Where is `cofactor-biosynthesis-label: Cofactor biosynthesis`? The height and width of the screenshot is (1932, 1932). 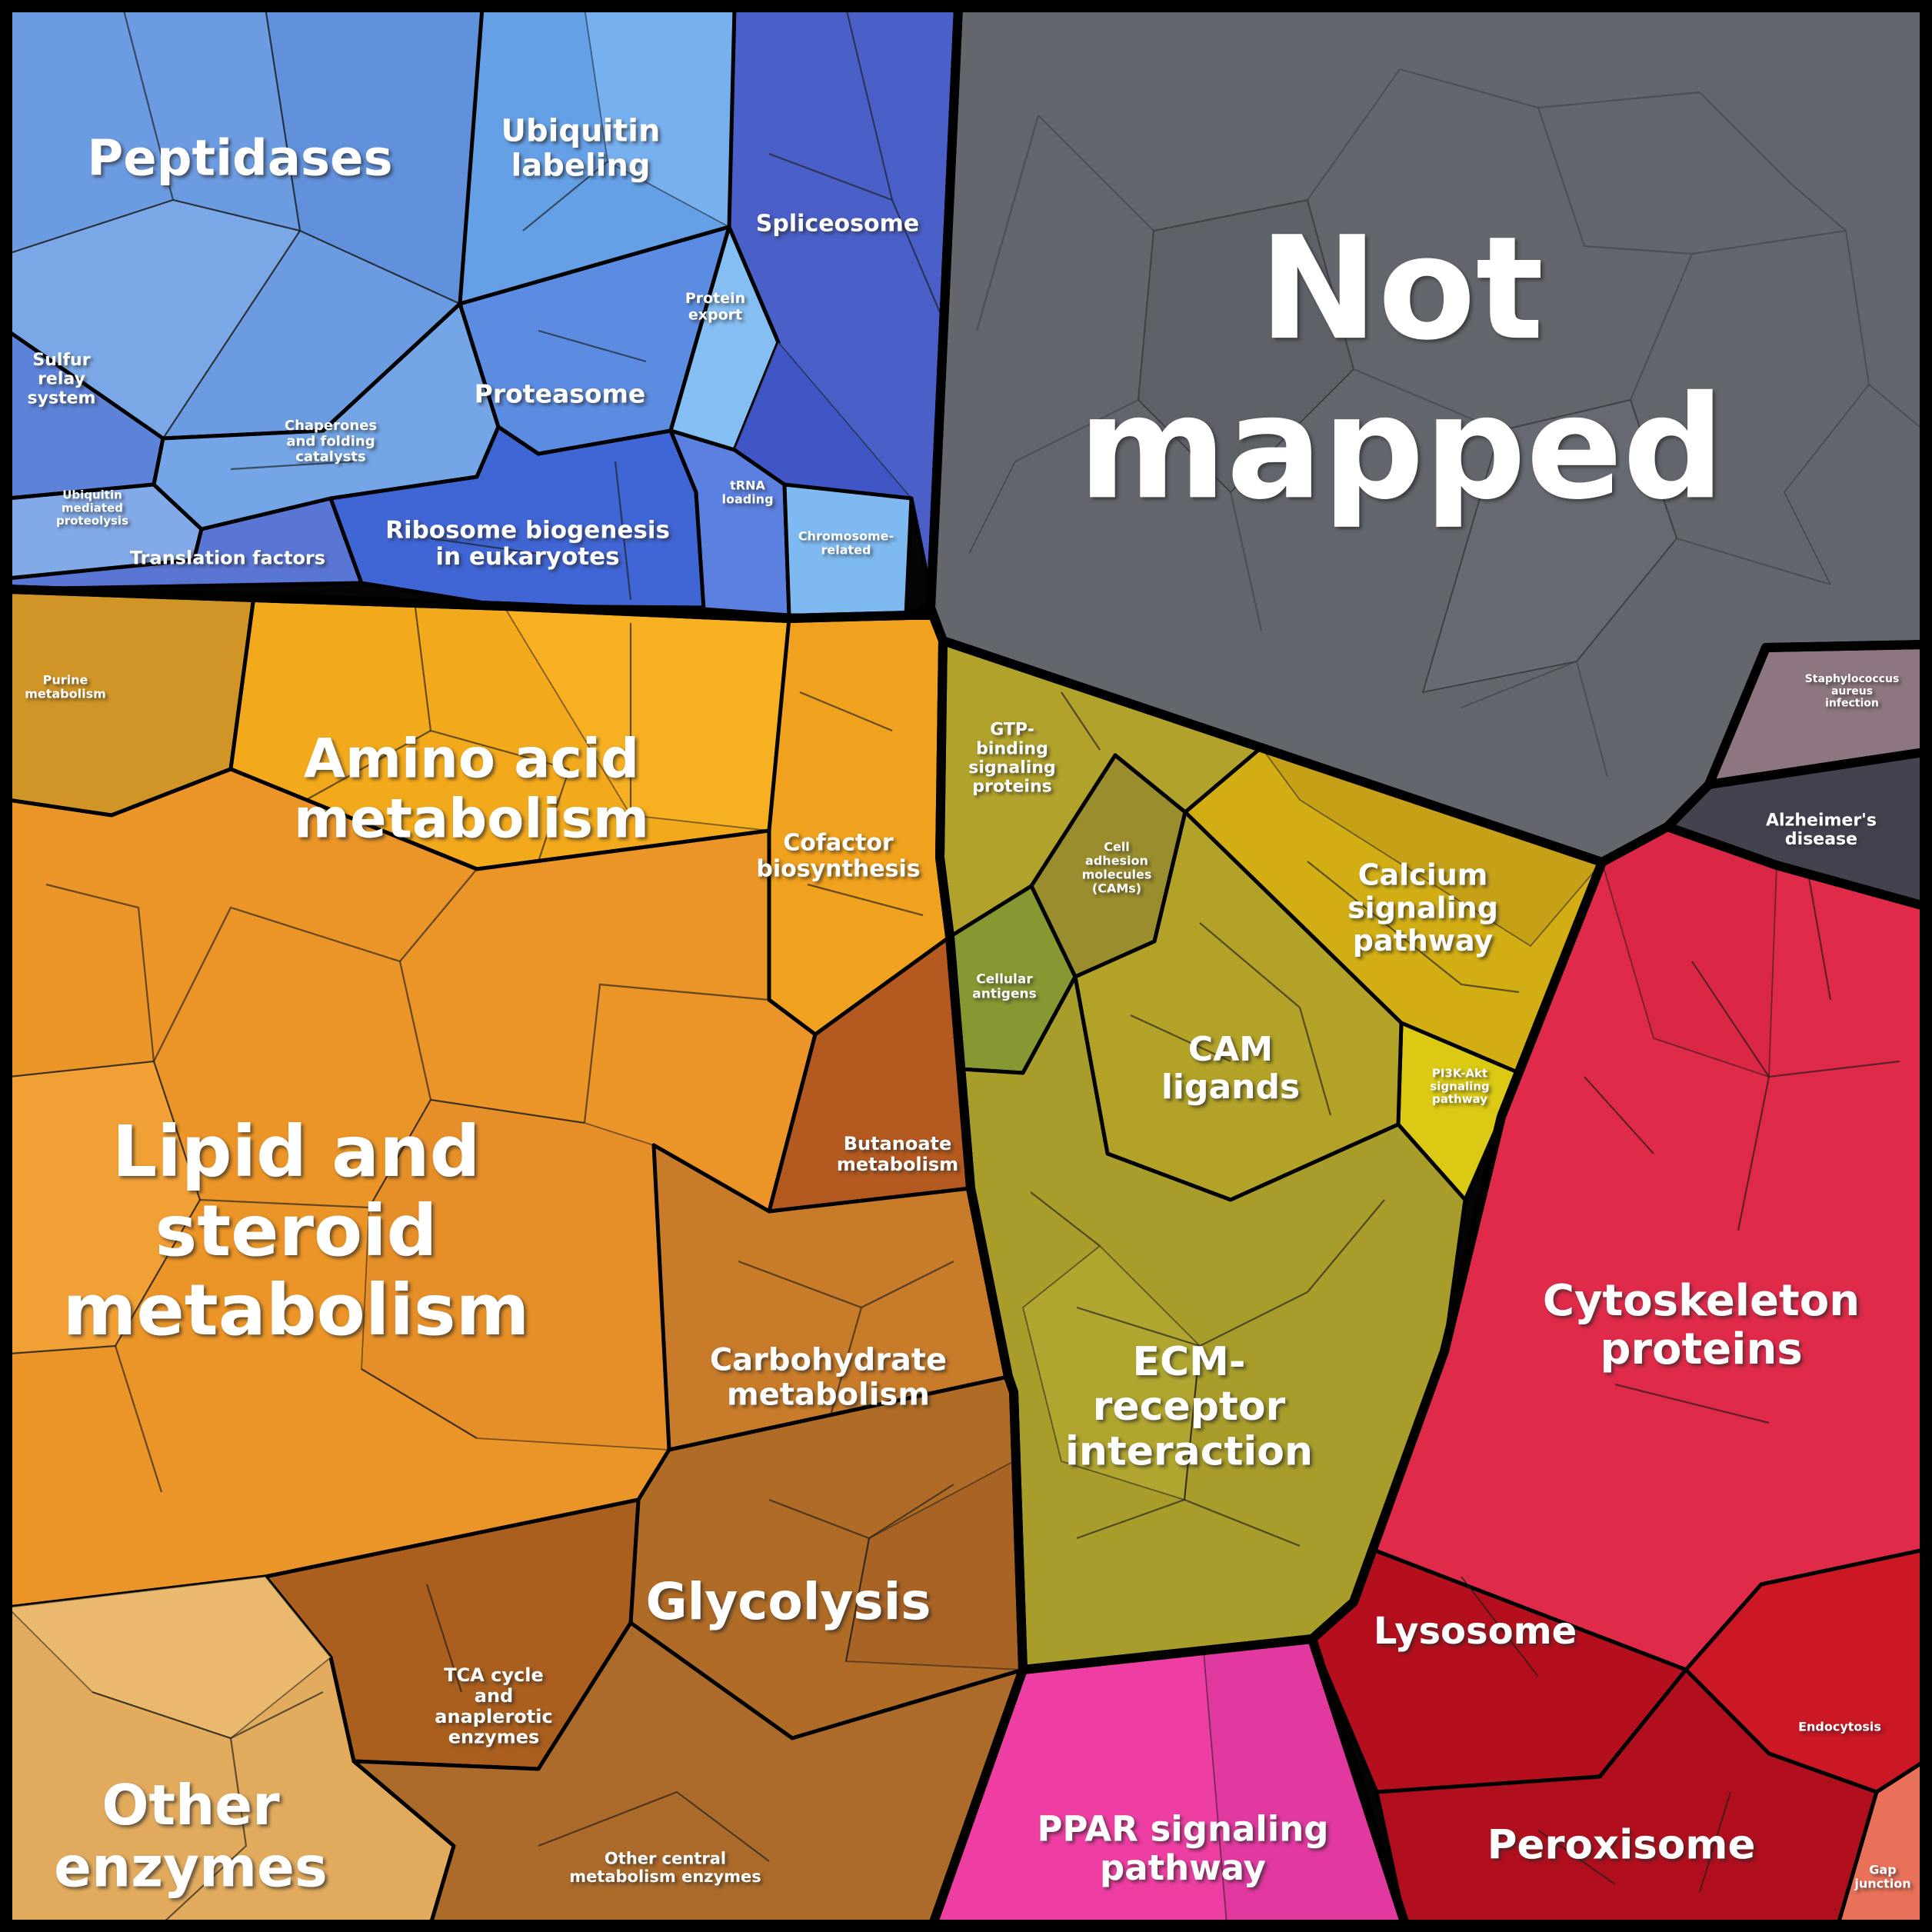 cofactor-biosynthesis-label: Cofactor biosynthesis is located at coordinates (838, 856).